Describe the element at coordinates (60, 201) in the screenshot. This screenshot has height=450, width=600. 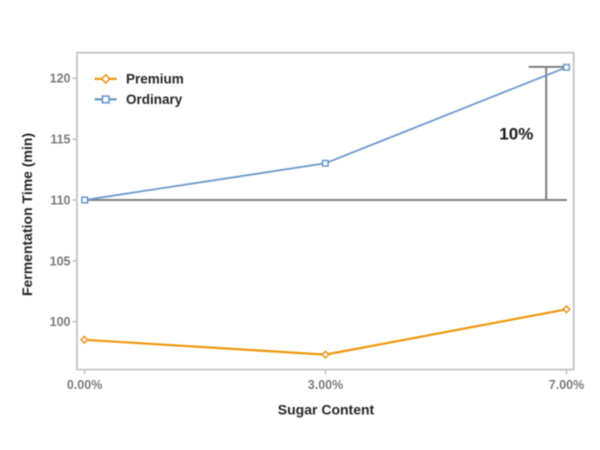
I see `svg-text: 110` at that location.